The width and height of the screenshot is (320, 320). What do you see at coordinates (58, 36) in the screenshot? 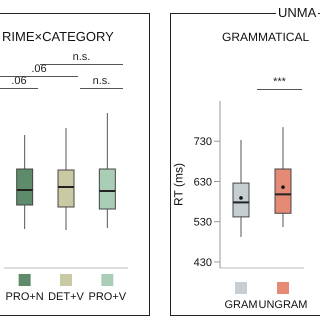
I see `text: RIME×CATEGORY` at bounding box center [58, 36].